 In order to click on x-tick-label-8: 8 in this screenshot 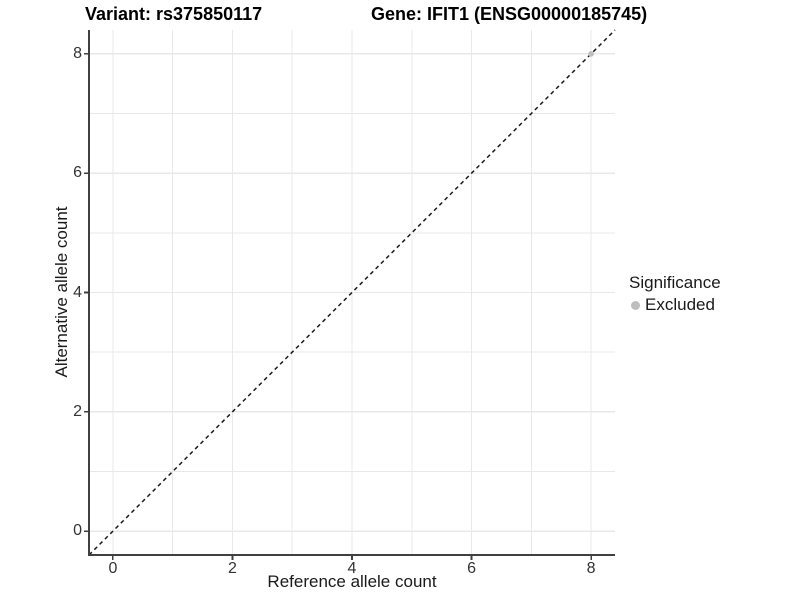, I will do `click(591, 568)`.